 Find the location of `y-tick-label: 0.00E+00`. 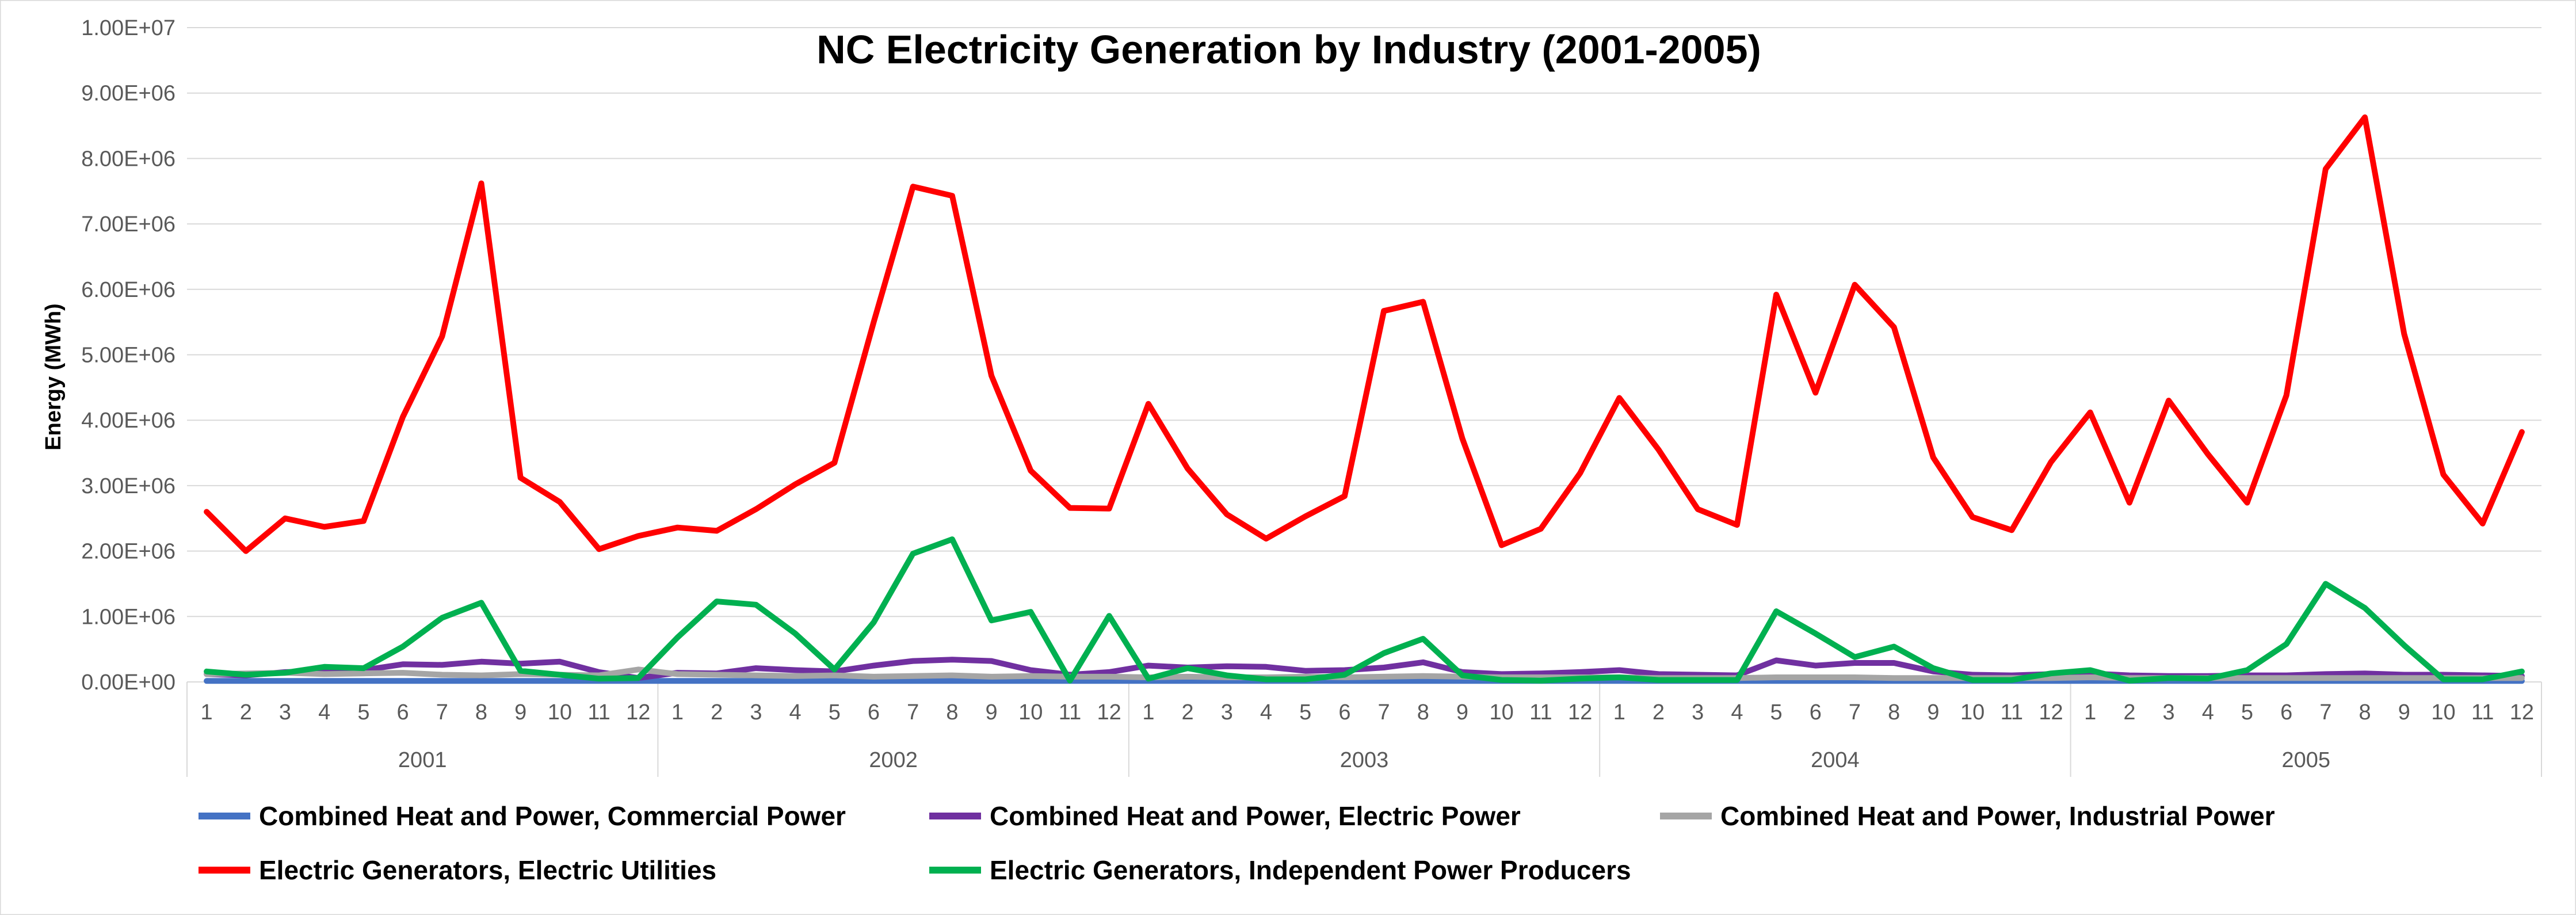

y-tick-label: 0.00E+00 is located at coordinates (128, 682).